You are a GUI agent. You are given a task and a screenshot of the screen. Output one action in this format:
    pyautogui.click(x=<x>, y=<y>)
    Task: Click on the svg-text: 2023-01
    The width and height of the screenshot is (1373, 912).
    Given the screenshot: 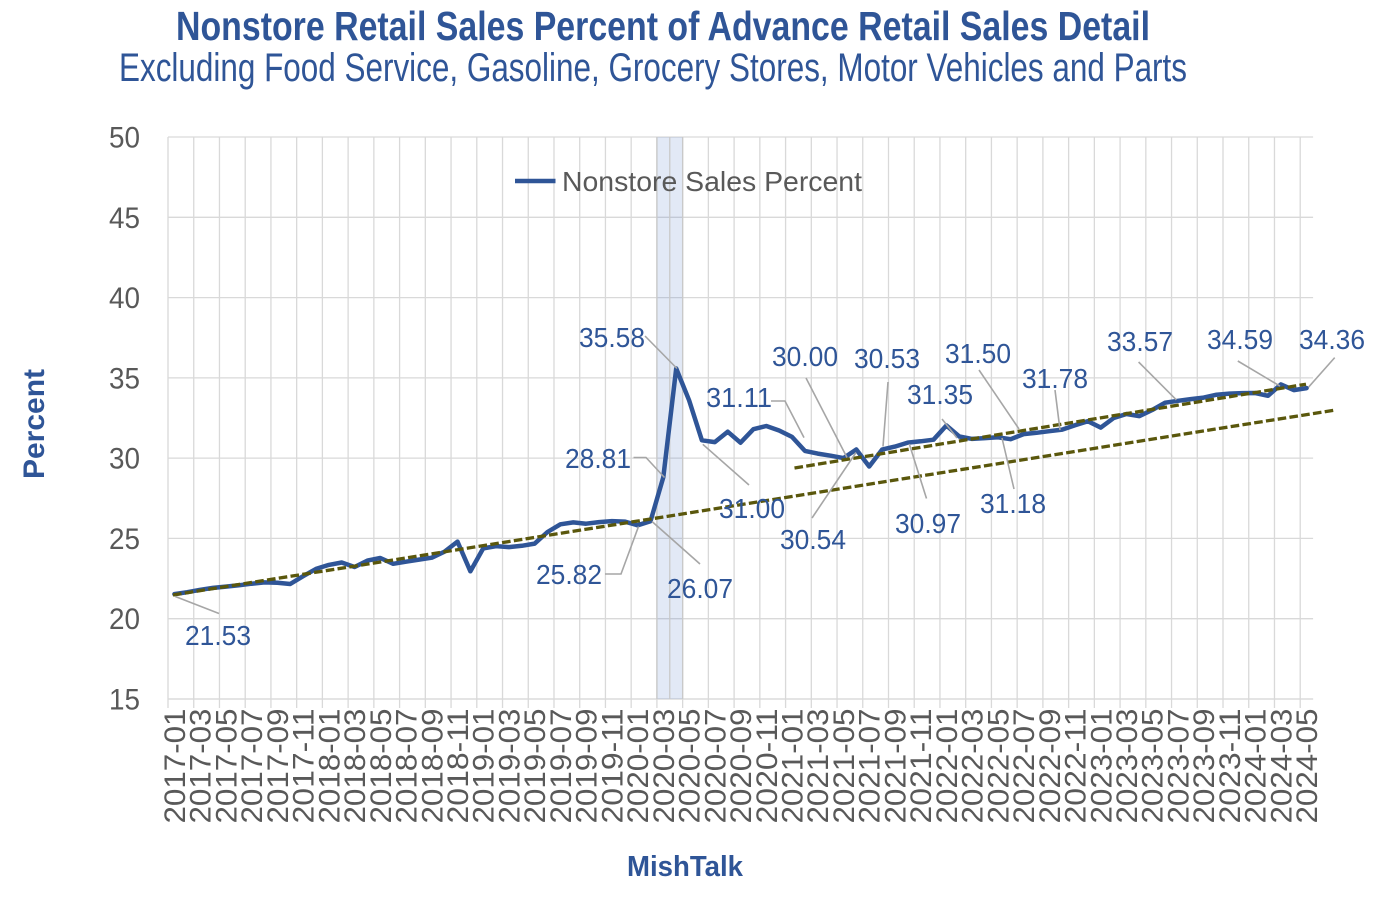 What is the action you would take?
    pyautogui.click(x=1101, y=766)
    